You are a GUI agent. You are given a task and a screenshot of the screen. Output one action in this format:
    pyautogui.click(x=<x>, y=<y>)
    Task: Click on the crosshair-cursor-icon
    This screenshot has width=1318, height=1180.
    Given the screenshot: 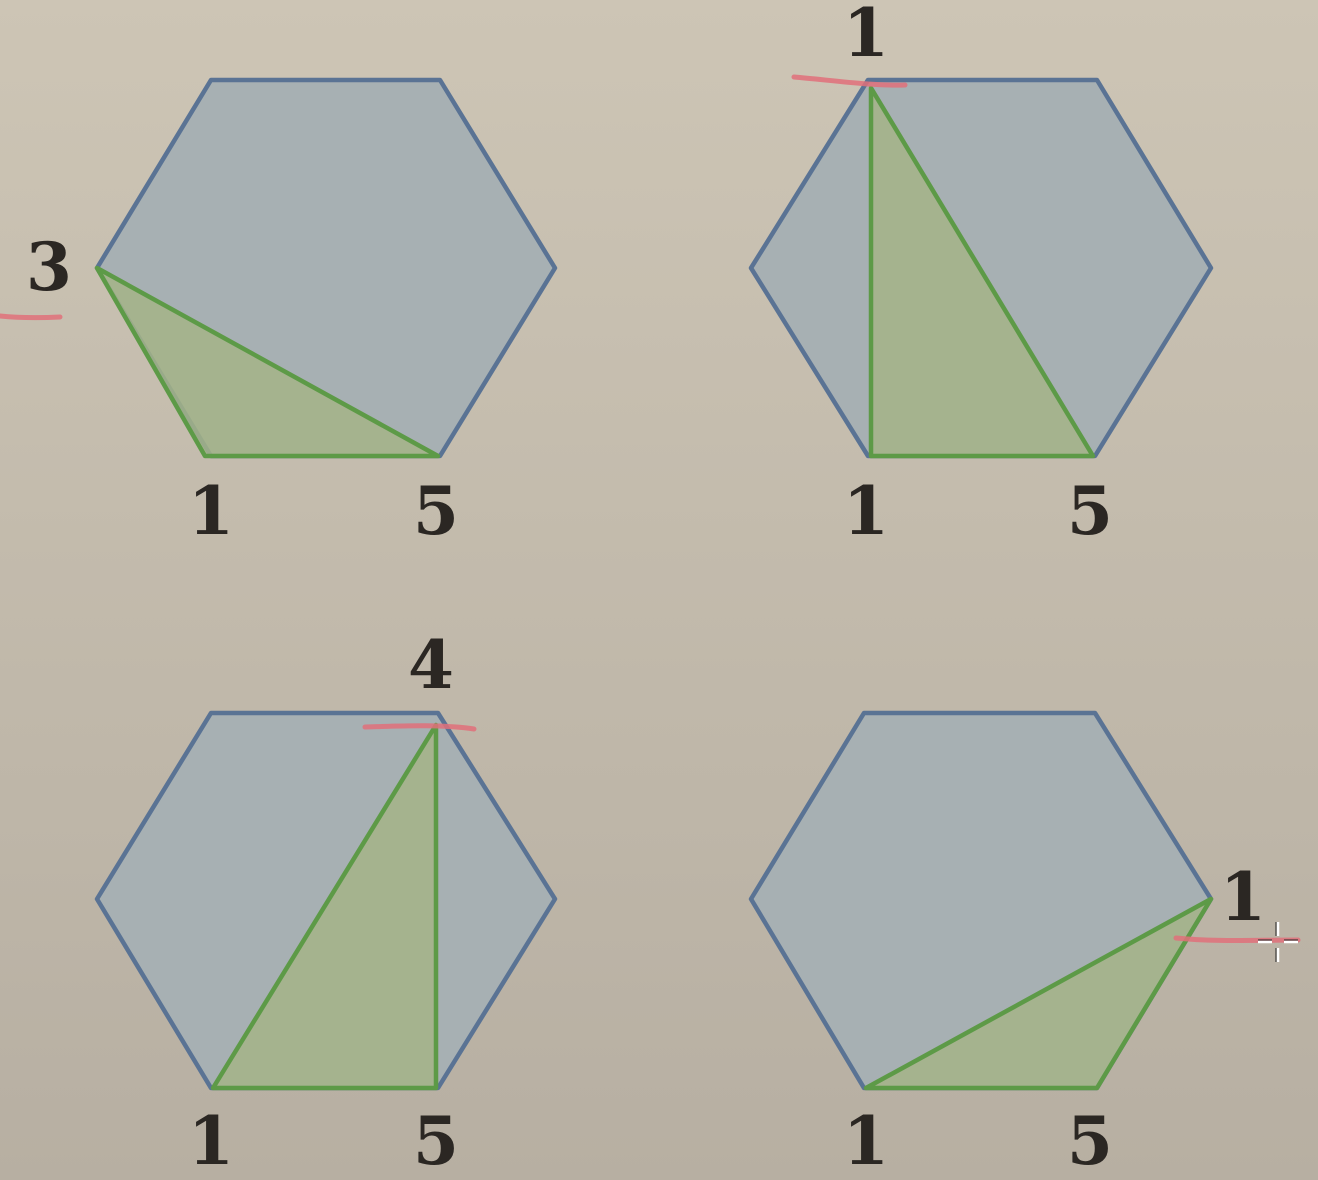 What is the action you would take?
    pyautogui.click(x=1278, y=942)
    